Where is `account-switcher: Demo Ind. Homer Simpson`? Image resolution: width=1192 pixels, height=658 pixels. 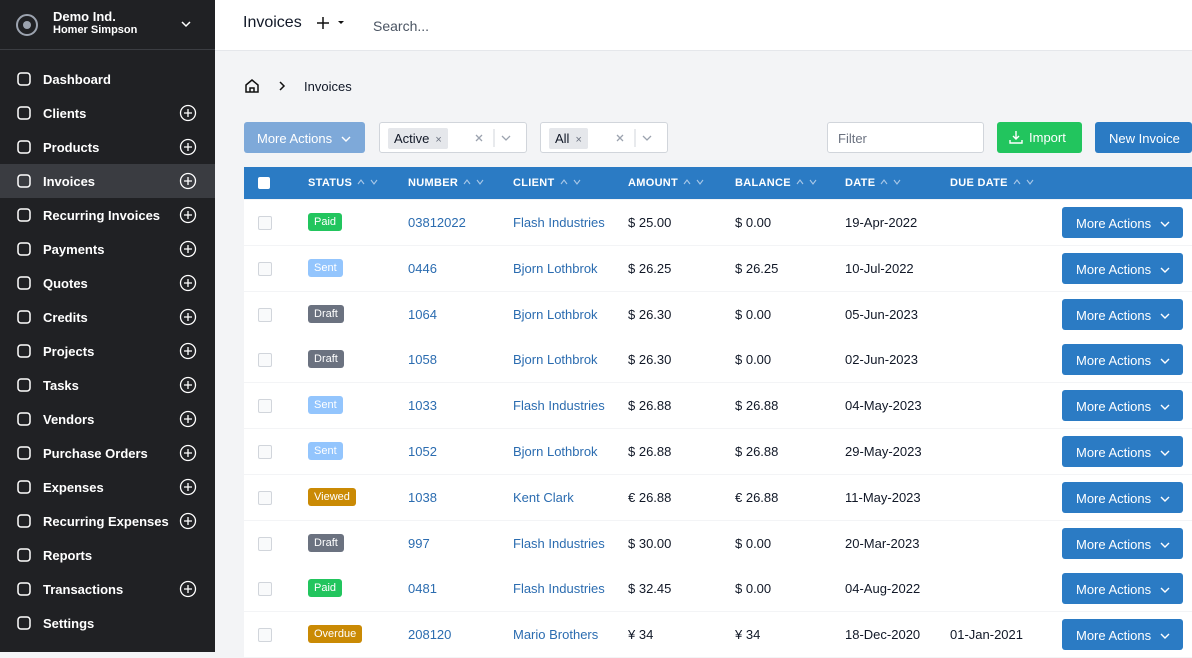
account-switcher: Demo Ind. Homer Simpson is located at coordinates (107, 25).